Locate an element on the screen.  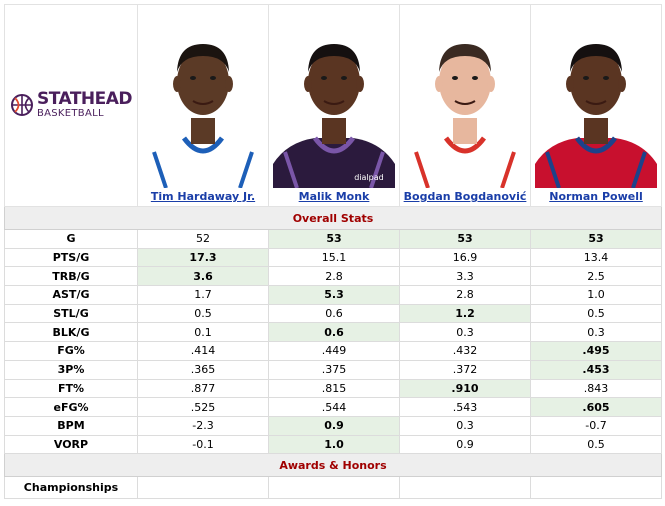
stat-value: .414 is located at coordinates (203, 351).